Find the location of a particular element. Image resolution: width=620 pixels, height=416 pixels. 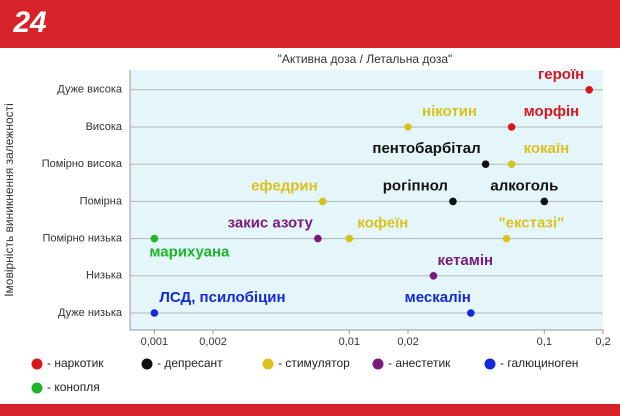

point-label: пентобарбітал is located at coordinates (426, 148).